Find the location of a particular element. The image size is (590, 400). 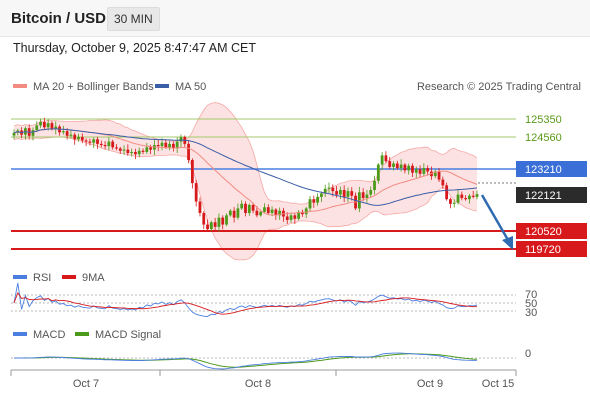

rsi-ma-legend-label: 9MA is located at coordinates (93, 278).